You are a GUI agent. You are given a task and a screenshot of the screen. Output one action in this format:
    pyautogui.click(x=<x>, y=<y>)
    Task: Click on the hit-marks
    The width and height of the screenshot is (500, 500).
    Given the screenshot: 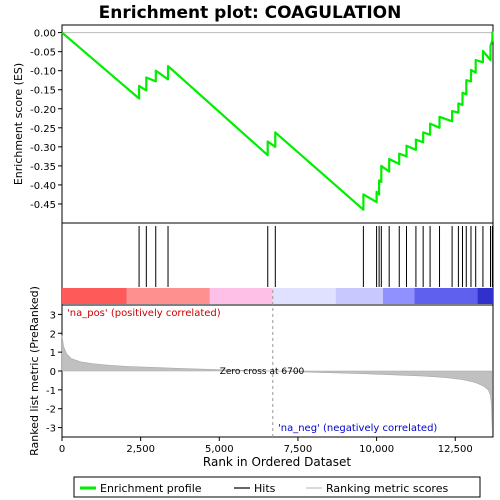 What is the action you would take?
    pyautogui.click(x=315, y=256)
    